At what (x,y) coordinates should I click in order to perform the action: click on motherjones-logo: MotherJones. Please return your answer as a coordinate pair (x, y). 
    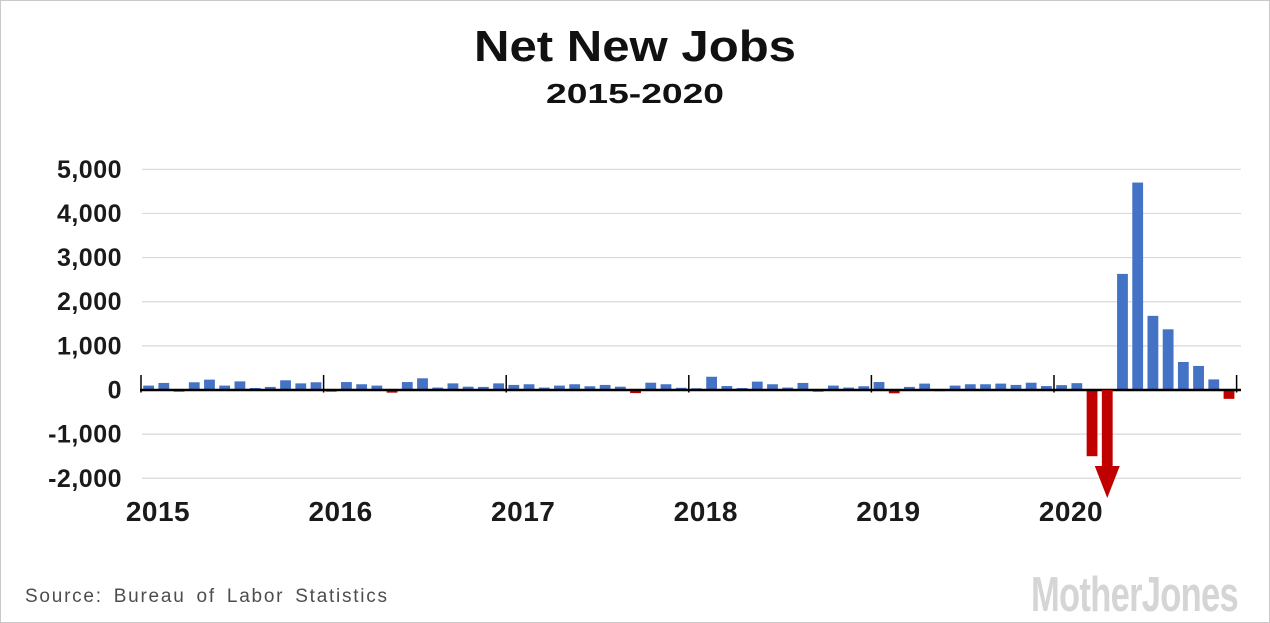
    Looking at the image, I should click on (1134, 595).